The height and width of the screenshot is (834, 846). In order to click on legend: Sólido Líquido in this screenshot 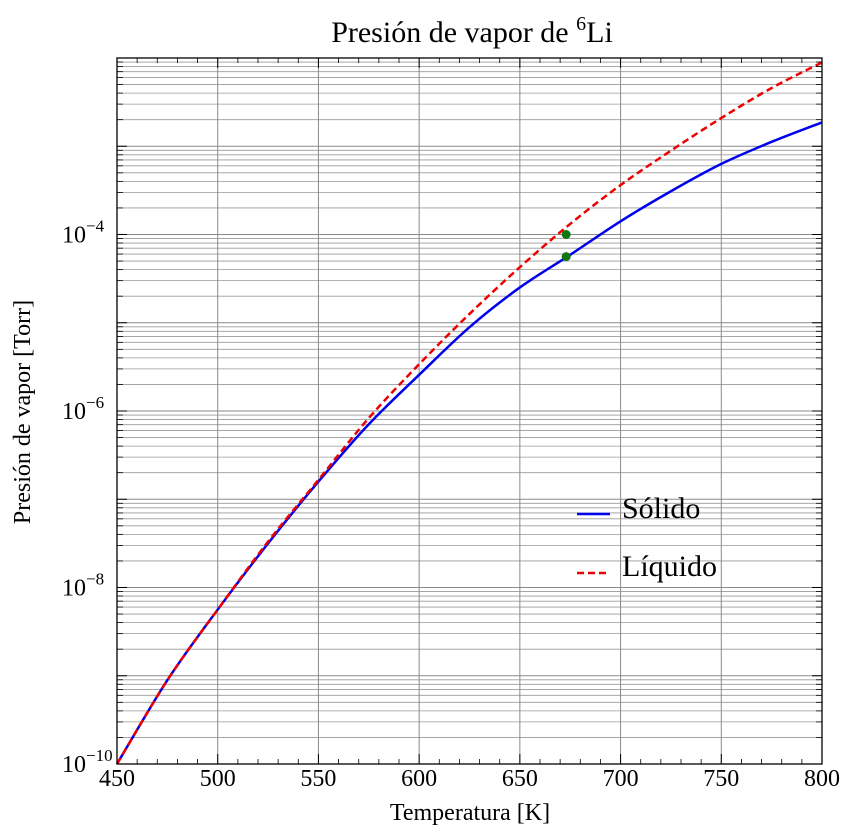, I will do `click(647, 537)`.